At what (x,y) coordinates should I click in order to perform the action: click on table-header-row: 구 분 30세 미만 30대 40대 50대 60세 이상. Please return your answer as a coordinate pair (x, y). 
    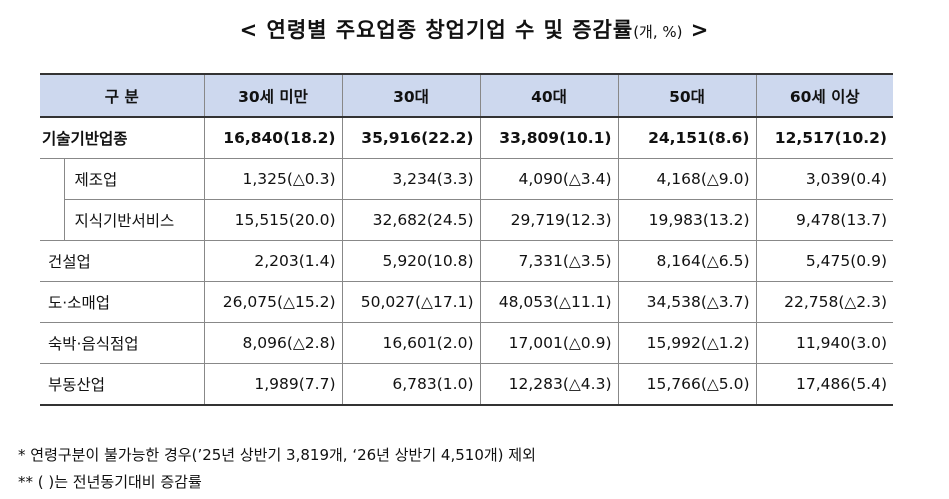
    Looking at the image, I should click on (467, 95).